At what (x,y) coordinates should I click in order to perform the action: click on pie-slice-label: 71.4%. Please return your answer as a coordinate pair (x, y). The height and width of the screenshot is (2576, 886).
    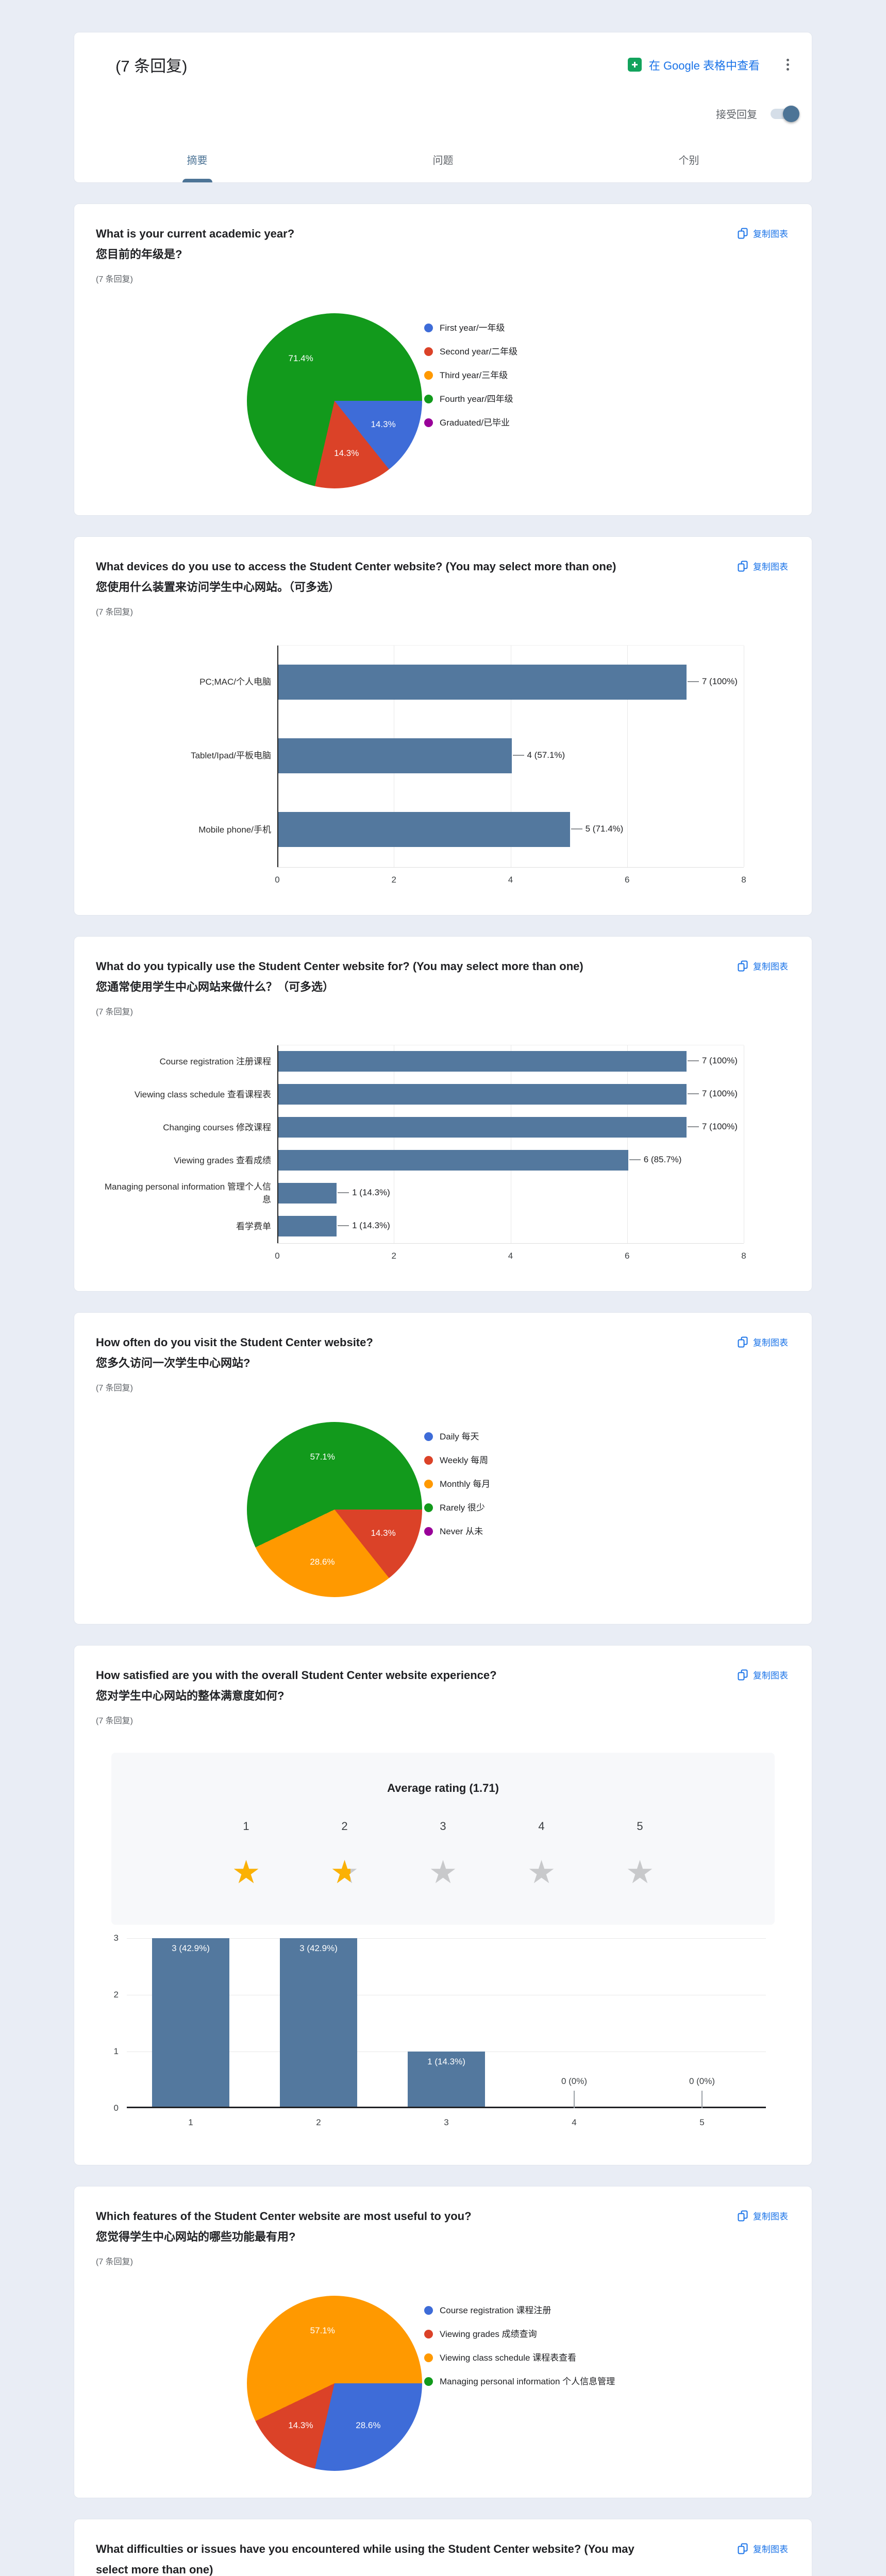
    Looking at the image, I should click on (300, 358).